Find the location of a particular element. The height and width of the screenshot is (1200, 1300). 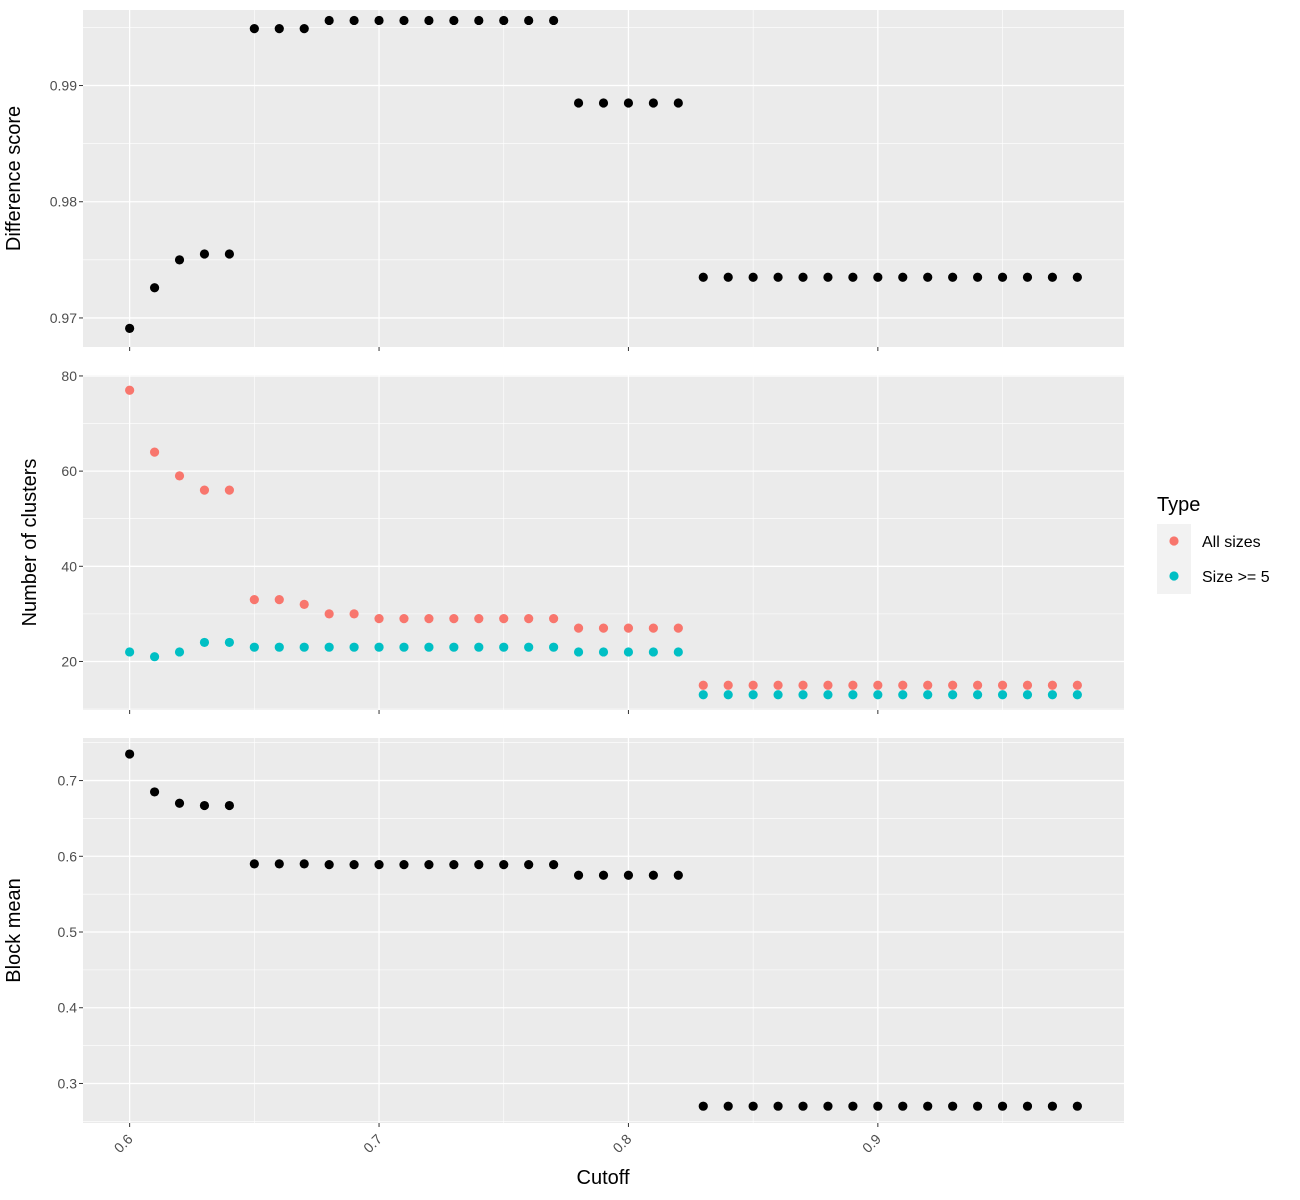

y-tick-label: 60 is located at coordinates (69, 471).